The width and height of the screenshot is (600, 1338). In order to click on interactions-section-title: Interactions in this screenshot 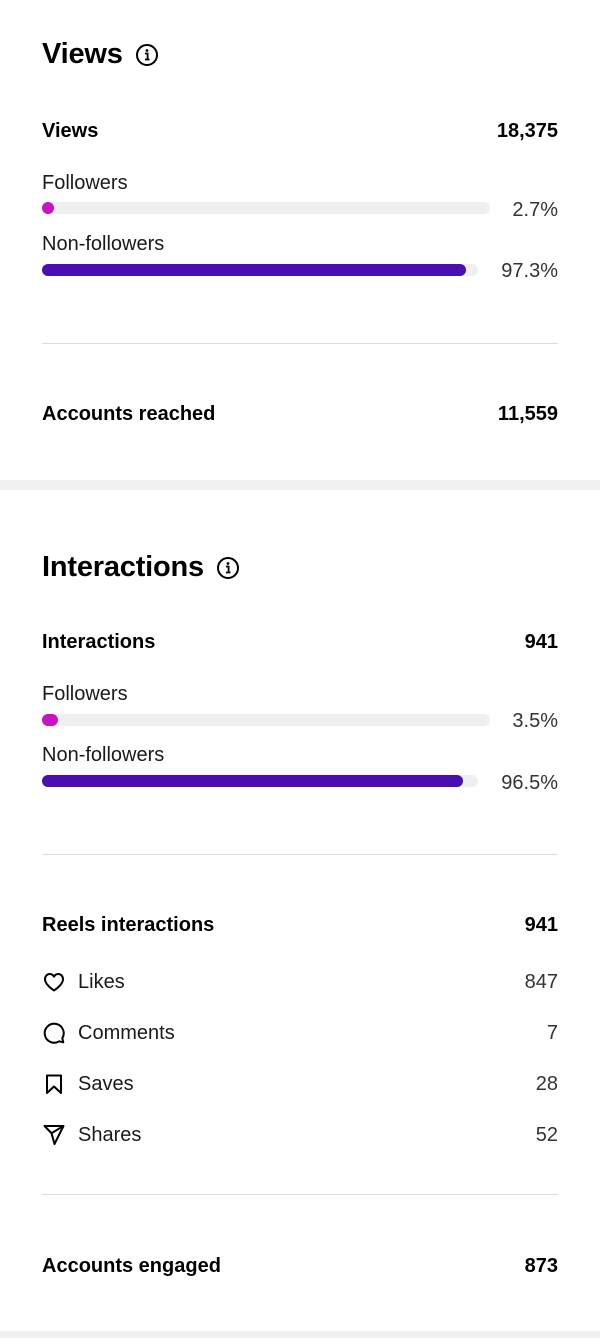, I will do `click(141, 567)`.